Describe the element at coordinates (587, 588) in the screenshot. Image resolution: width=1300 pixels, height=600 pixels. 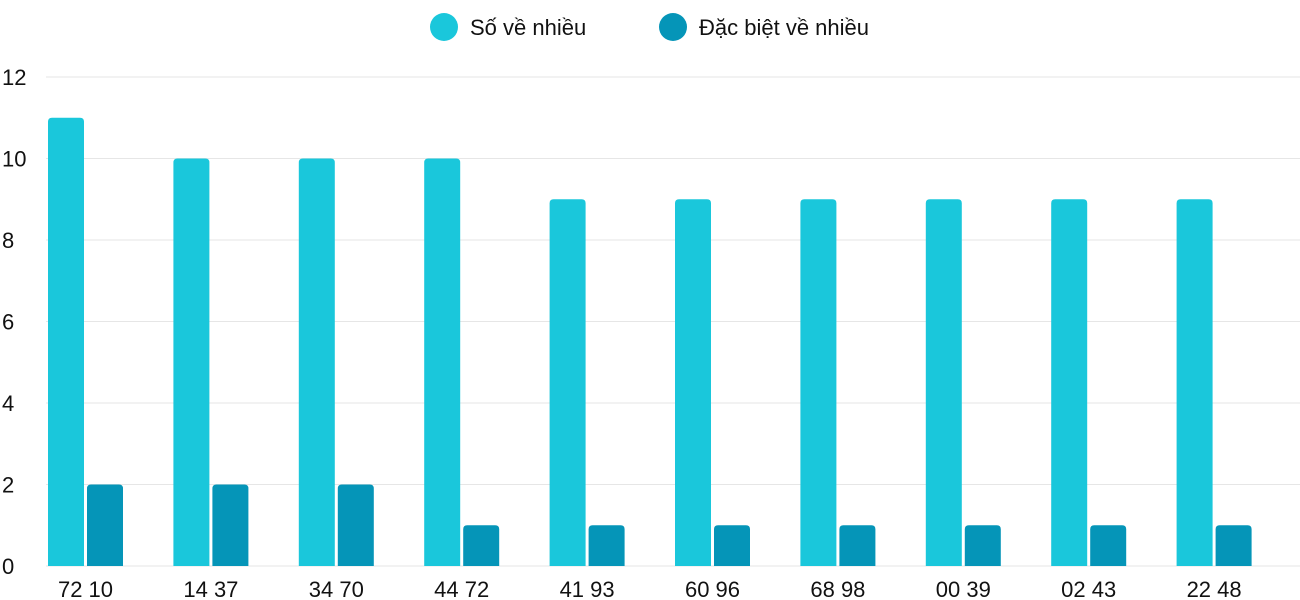
I see `x-tick-label: 41 93` at that location.